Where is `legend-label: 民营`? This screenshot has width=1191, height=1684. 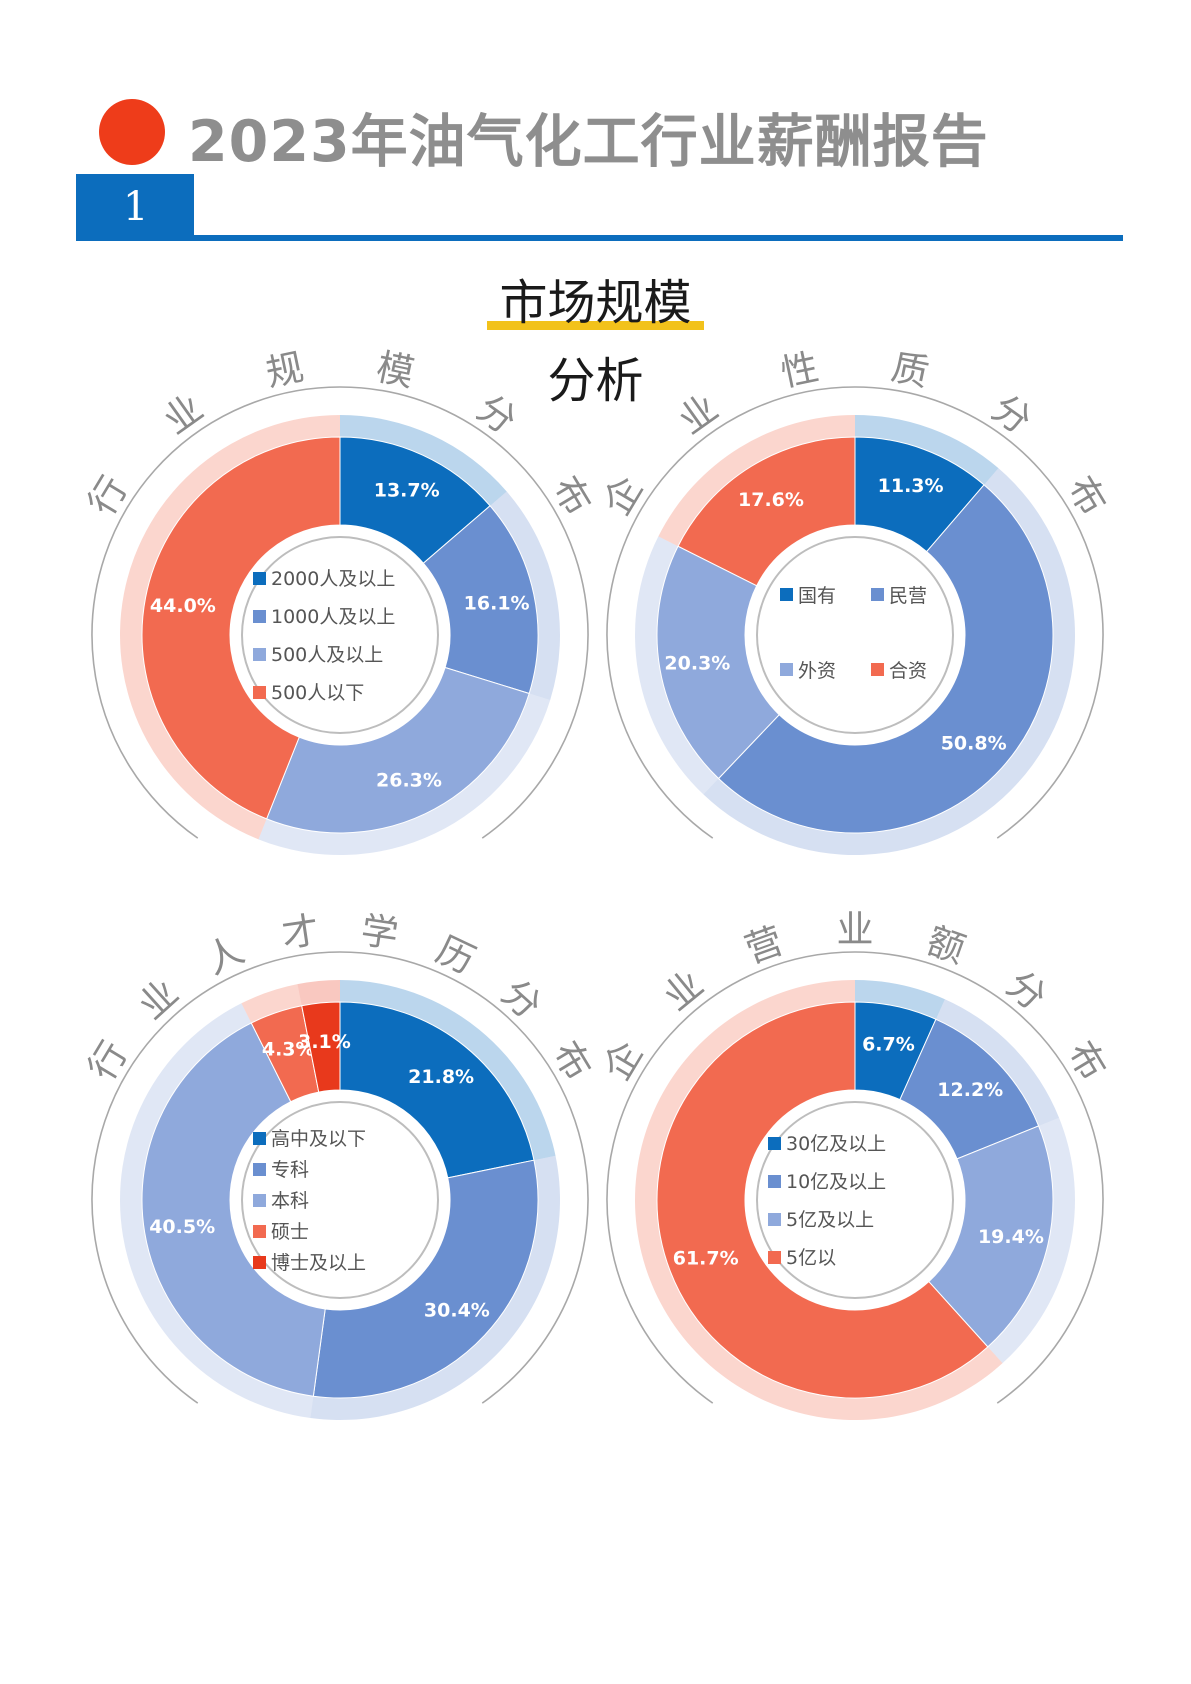
legend-label: 民营 is located at coordinates (908, 596).